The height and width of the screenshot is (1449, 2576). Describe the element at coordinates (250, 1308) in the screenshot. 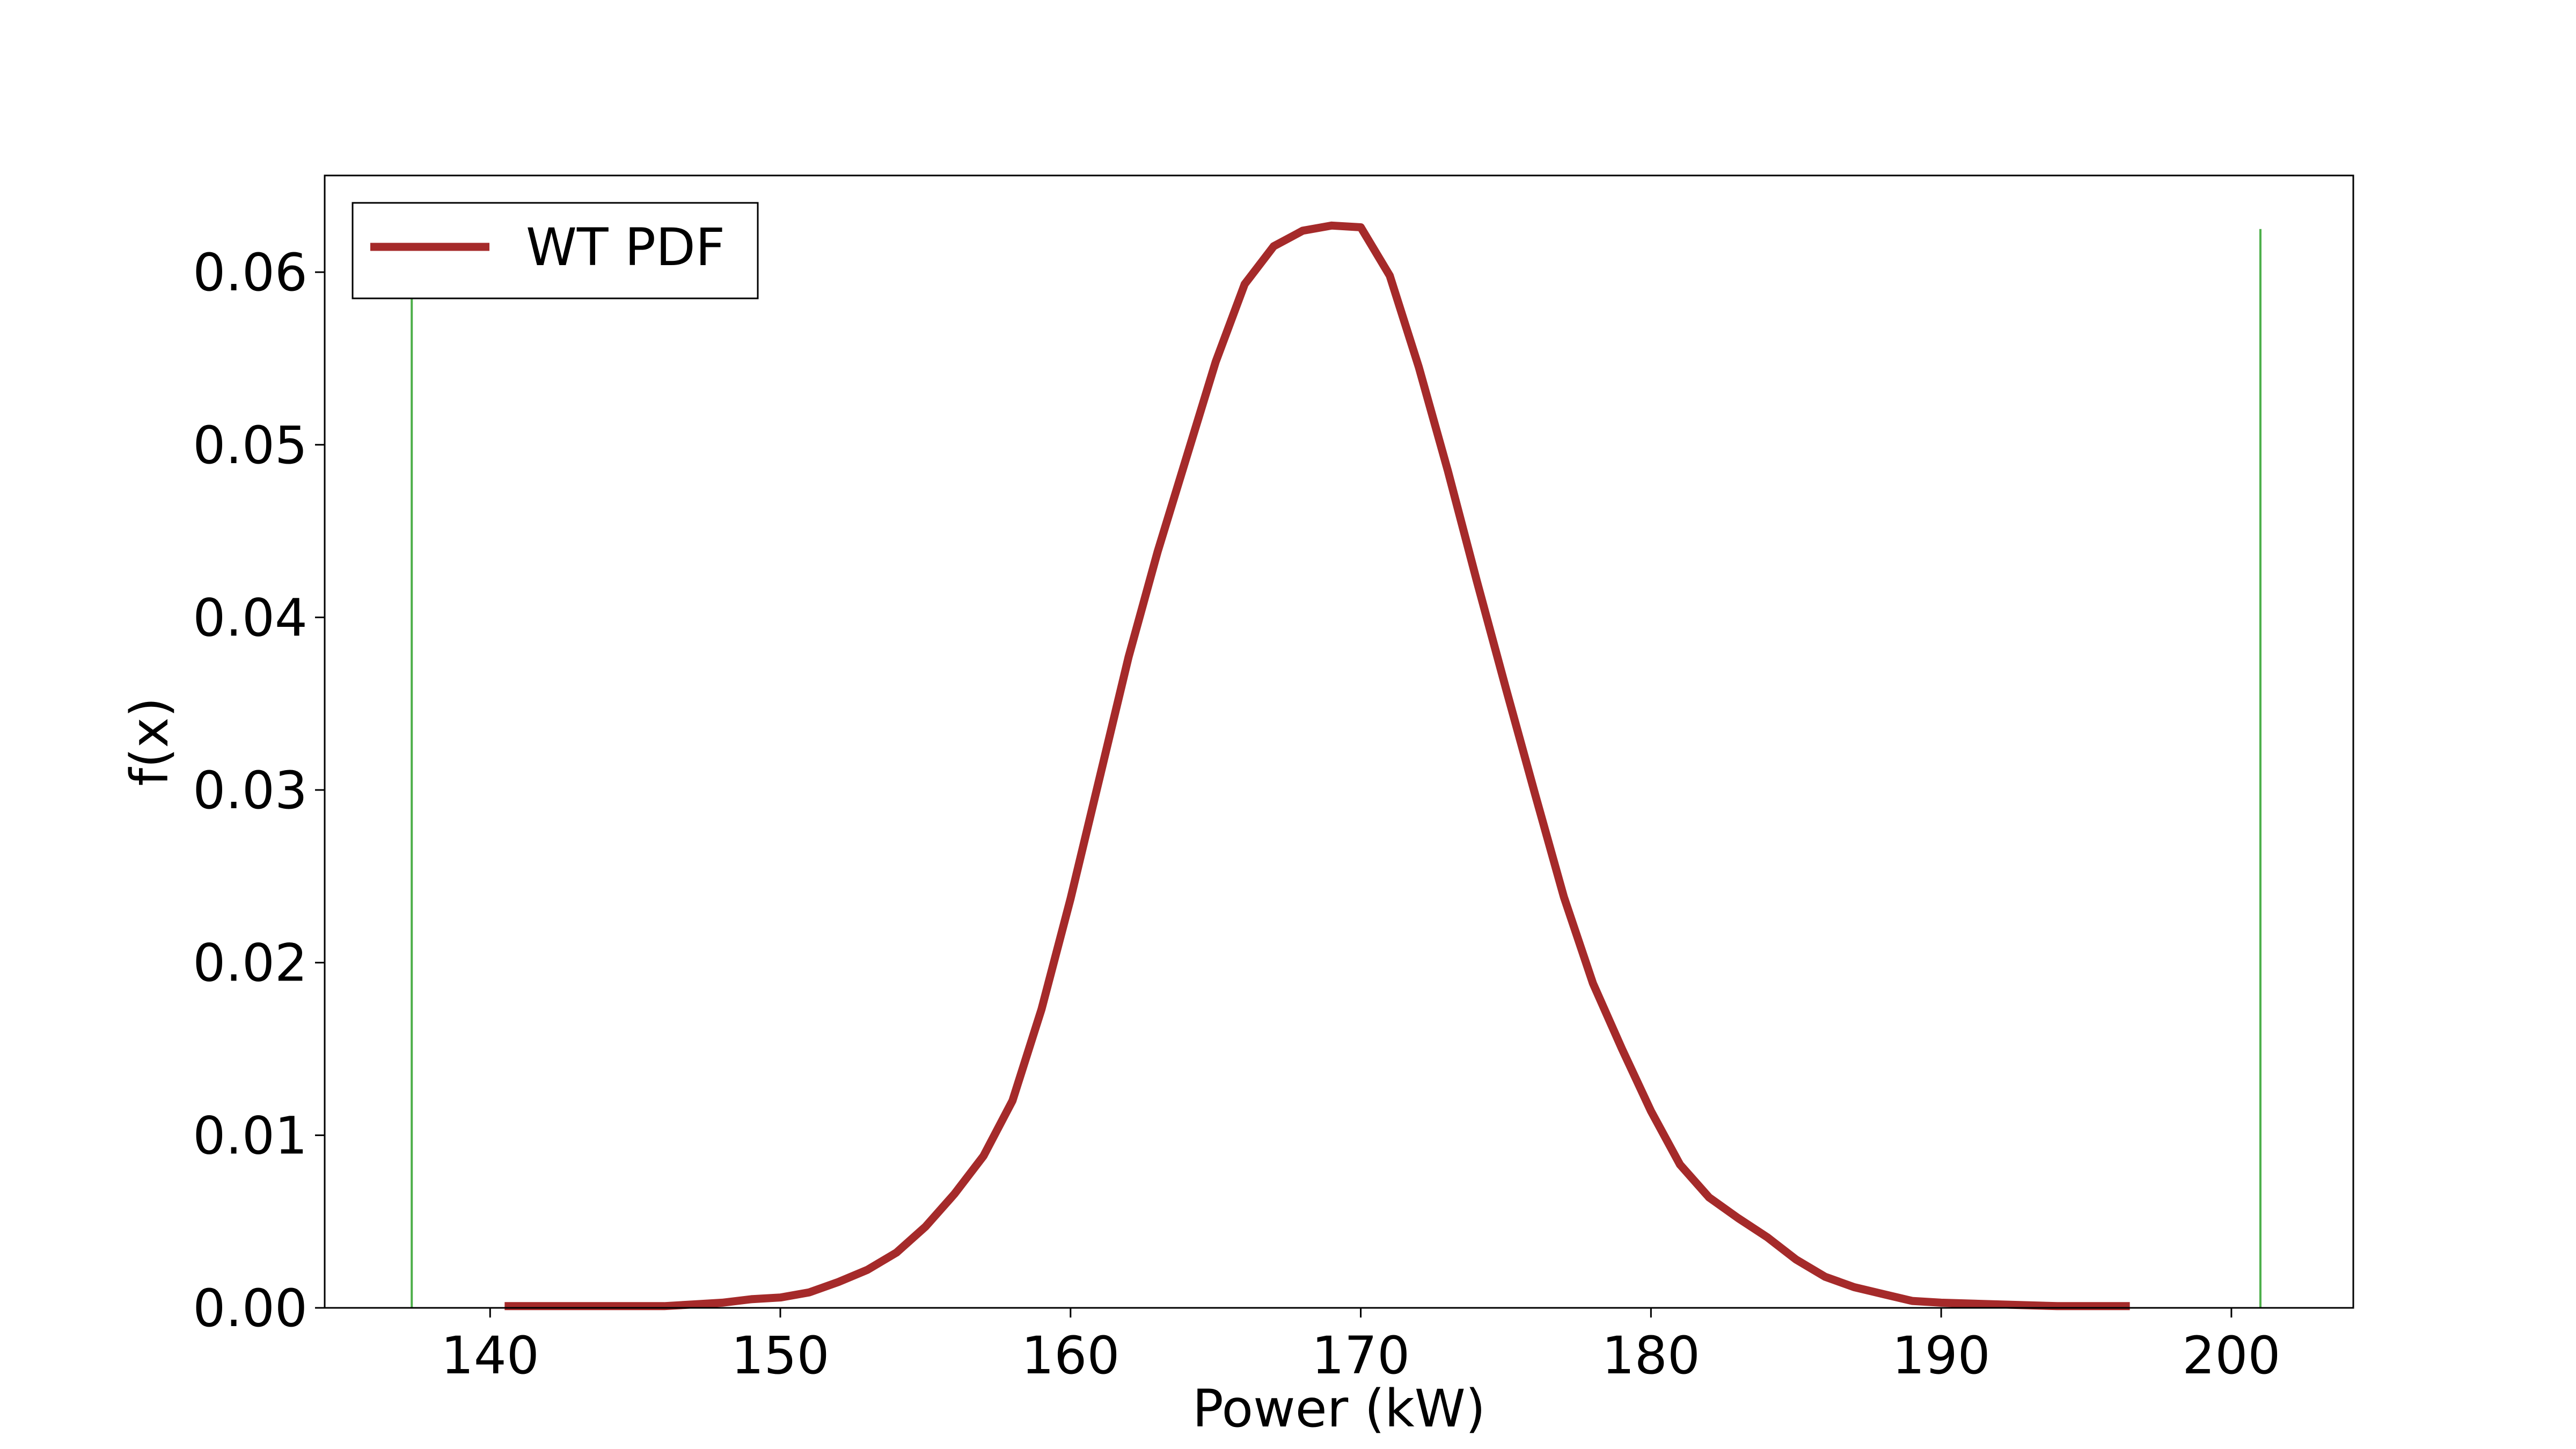

I see `y-tick-label: 0.00` at that location.